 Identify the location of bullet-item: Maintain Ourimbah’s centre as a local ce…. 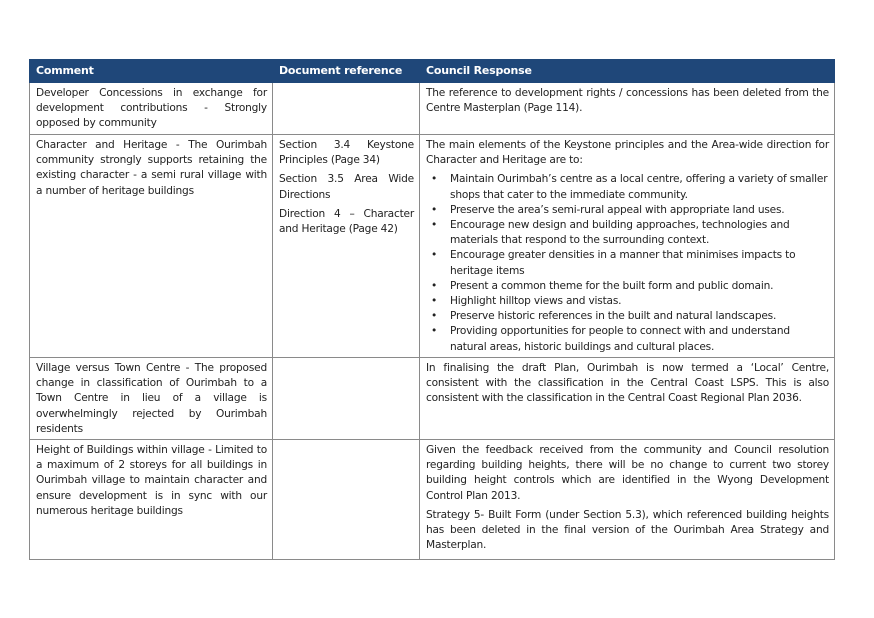
(630, 187).